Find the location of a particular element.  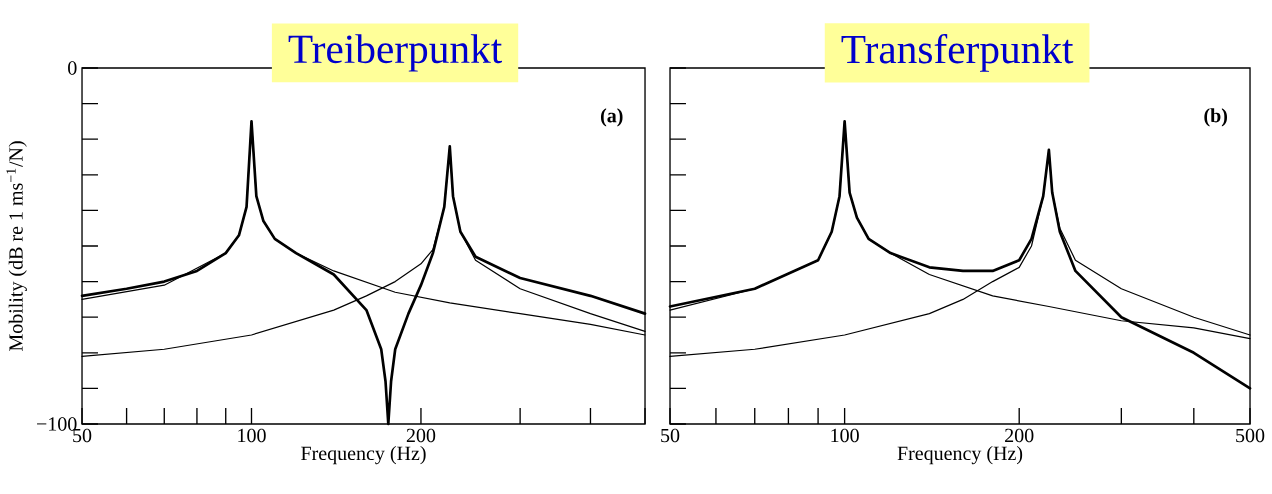

y-tick-label: 0 is located at coordinates (72, 68).